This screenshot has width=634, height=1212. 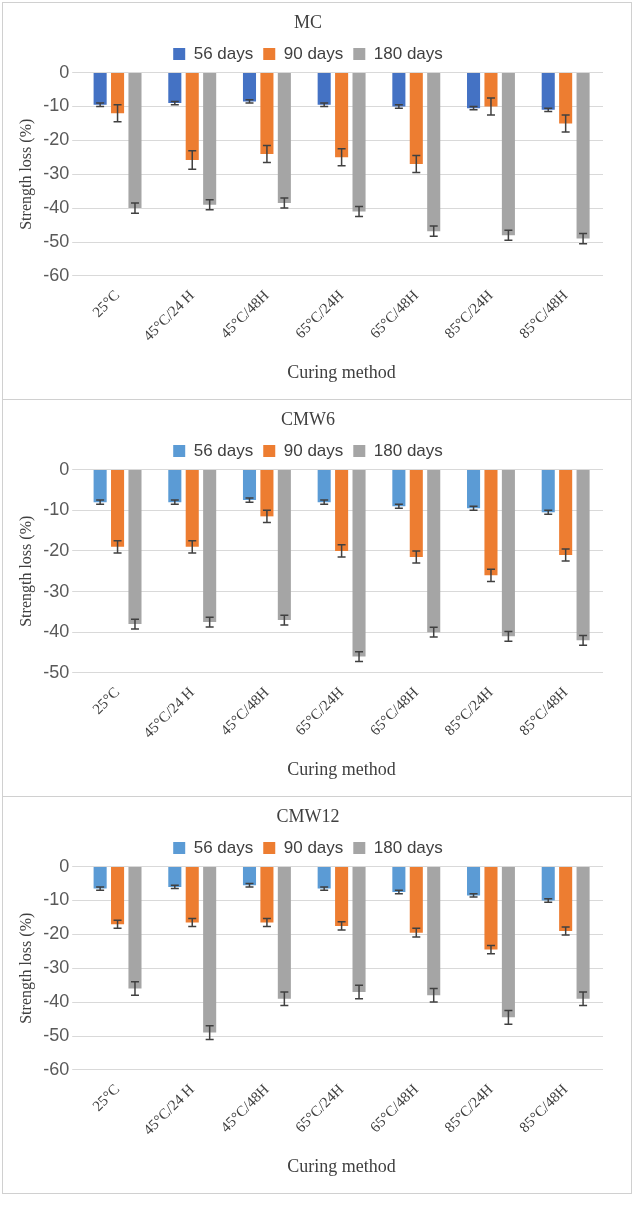 What do you see at coordinates (308, 815) in the screenshot?
I see `chart-title: CMW12` at bounding box center [308, 815].